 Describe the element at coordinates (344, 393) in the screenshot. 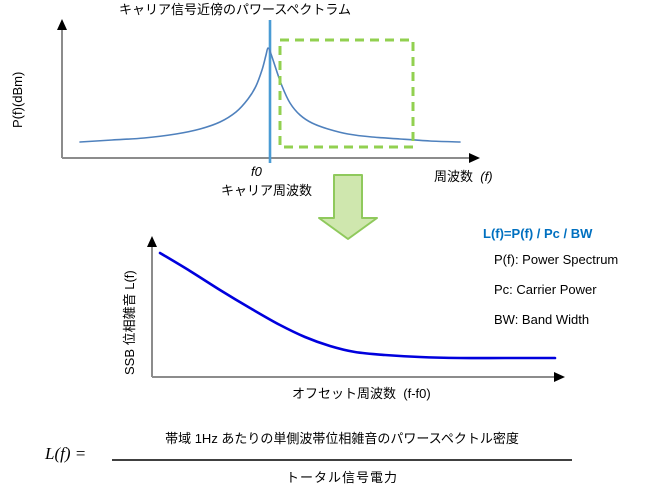

I see `bottom-chart-x-label-text: オフセット周波数` at that location.